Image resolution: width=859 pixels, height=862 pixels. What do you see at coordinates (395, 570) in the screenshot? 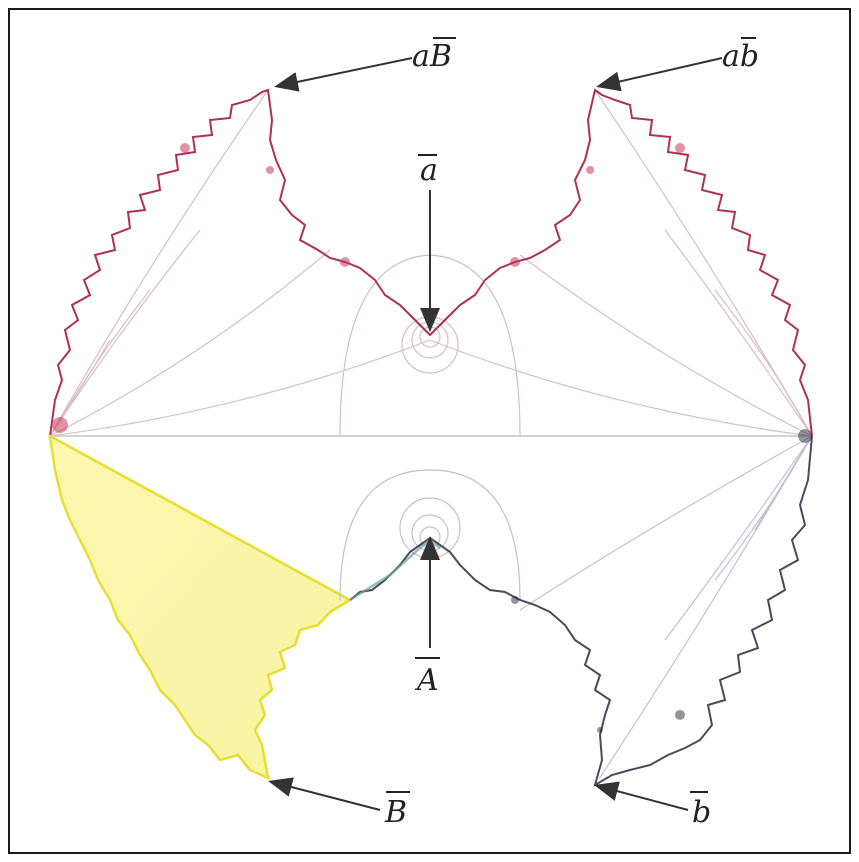
I see `center-cusp-tint` at bounding box center [395, 570].